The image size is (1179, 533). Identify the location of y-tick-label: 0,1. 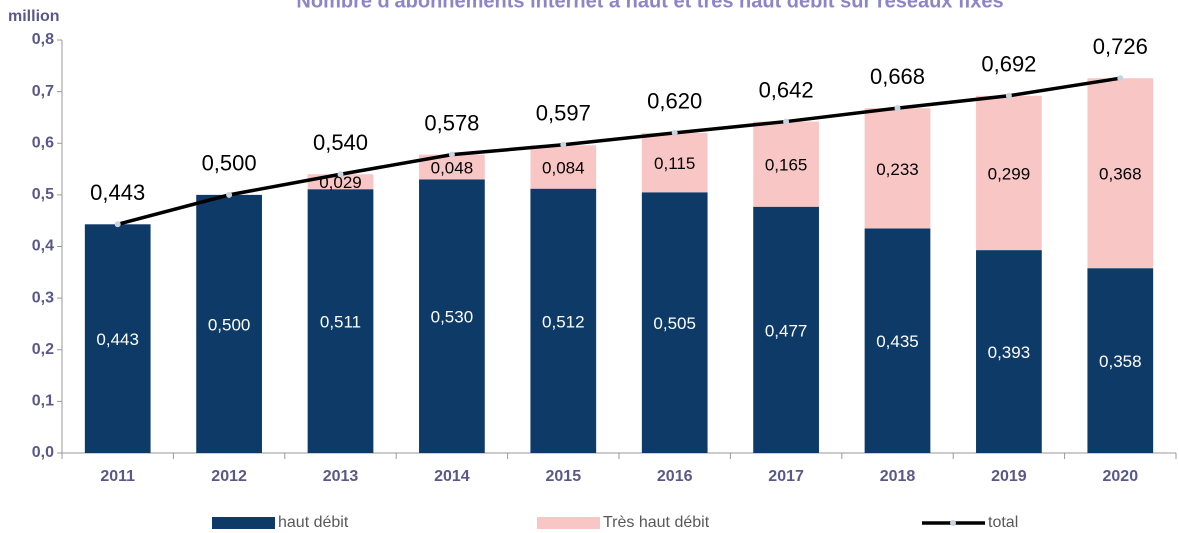
(43, 401).